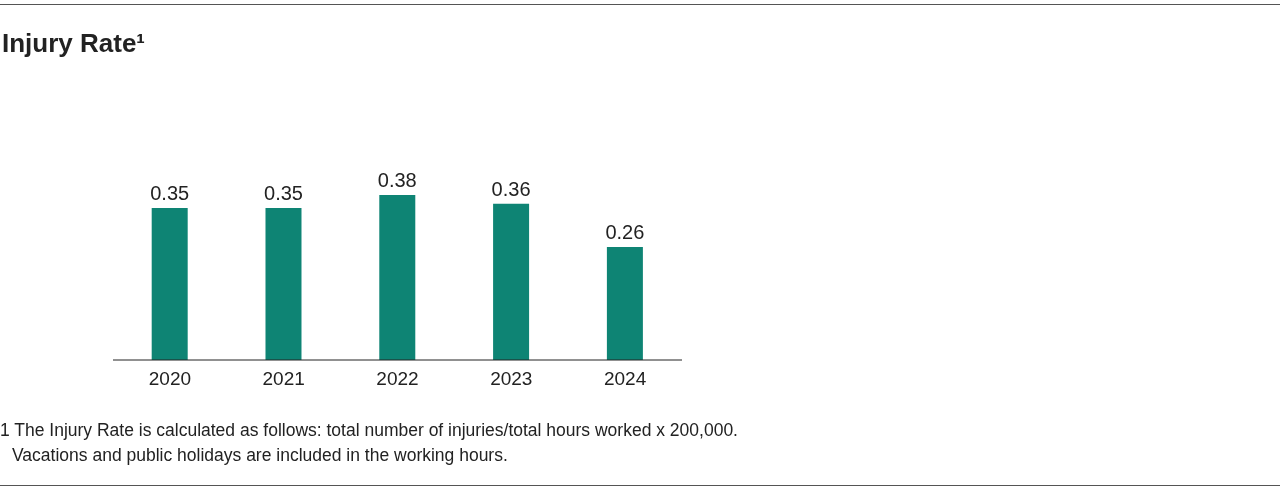 This screenshot has height=503, width=1280. I want to click on x-tick-label: 2020, so click(170, 379).